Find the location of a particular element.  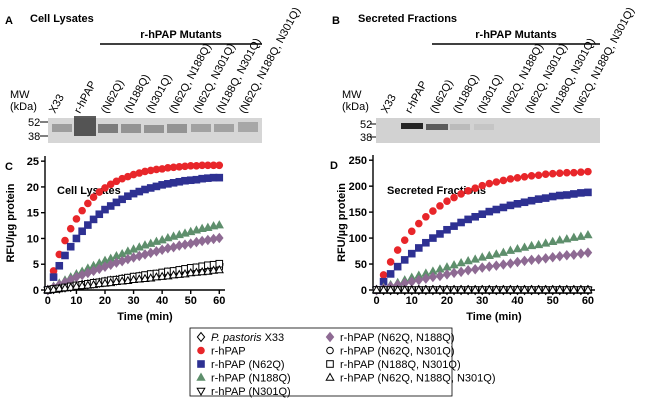

x-tick-label: 60 is located at coordinates (588, 301).